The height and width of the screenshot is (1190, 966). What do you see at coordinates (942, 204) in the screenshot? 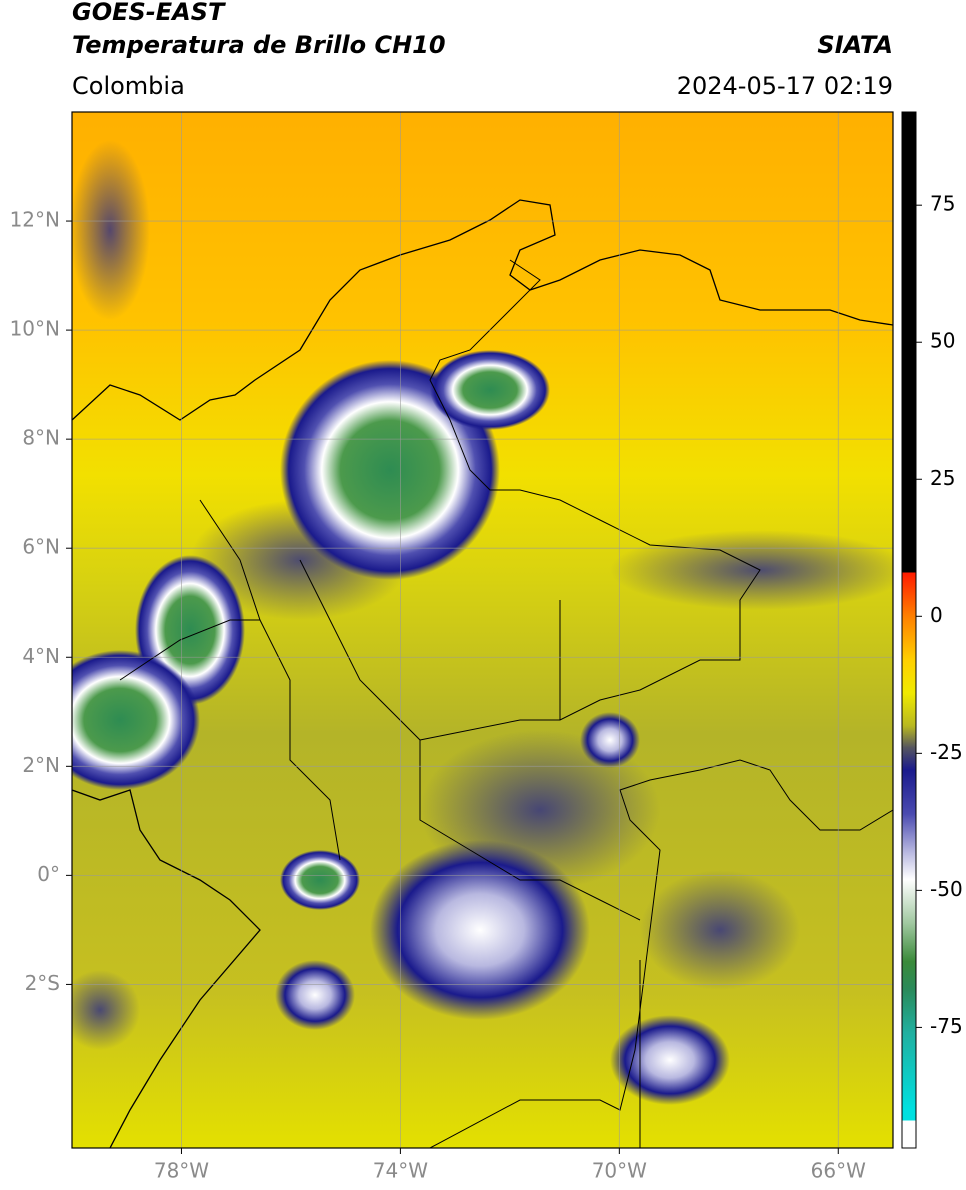
I see `colorbar-tick-label: 75` at bounding box center [942, 204].